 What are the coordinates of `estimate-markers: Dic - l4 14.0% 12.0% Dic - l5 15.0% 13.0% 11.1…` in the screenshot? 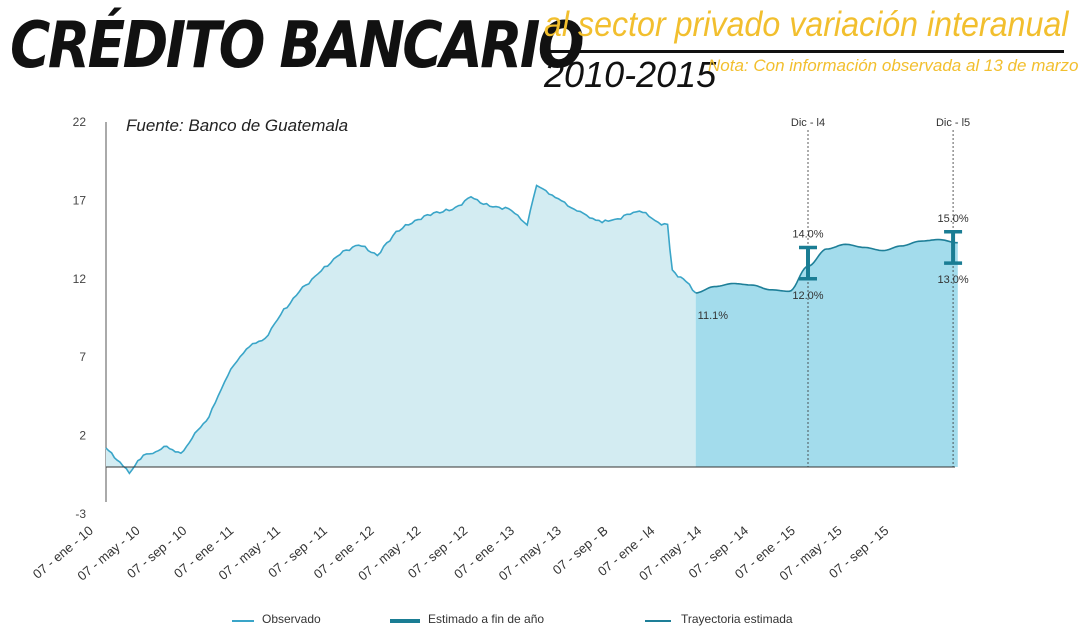 It's located at (834, 292).